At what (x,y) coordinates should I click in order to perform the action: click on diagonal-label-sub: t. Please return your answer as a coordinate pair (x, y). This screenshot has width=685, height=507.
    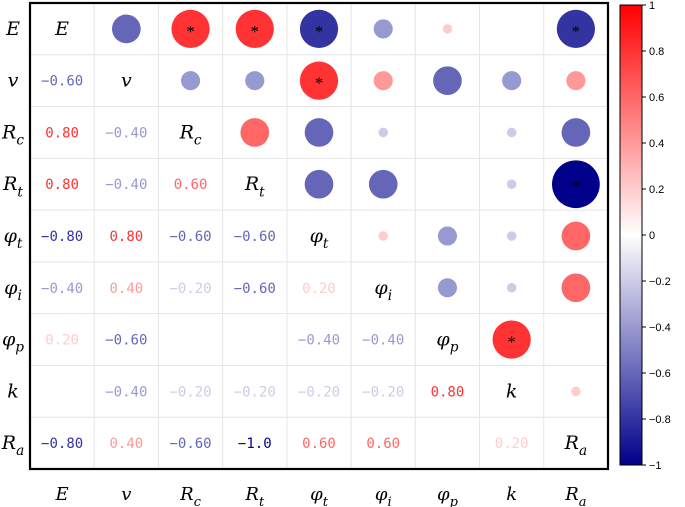
    Looking at the image, I should click on (326, 244).